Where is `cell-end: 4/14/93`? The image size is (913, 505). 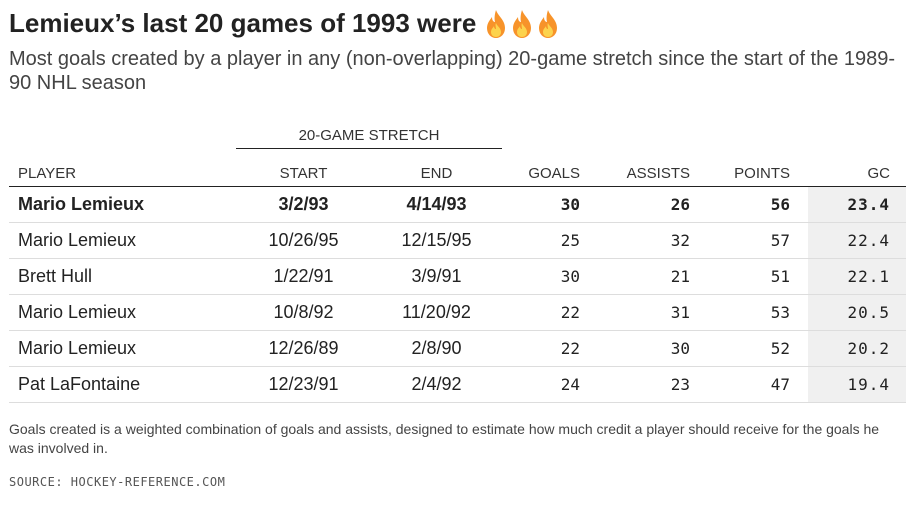 cell-end: 4/14/93 is located at coordinates (436, 204).